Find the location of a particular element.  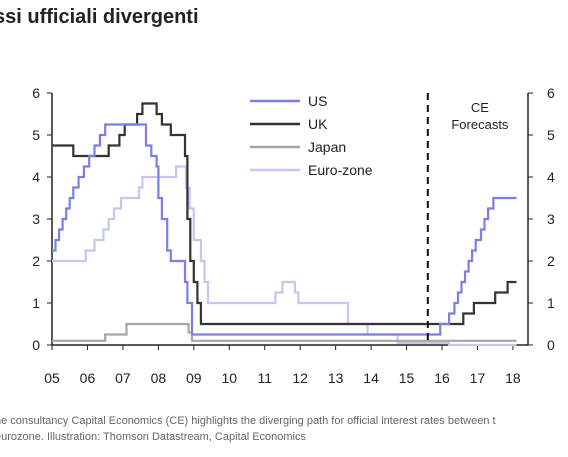

legend-label: Euro-zone is located at coordinates (340, 170).